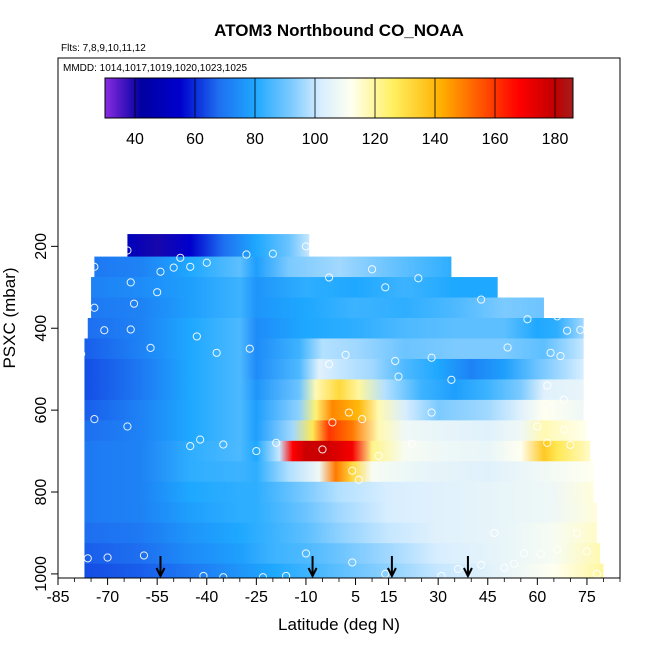 The image size is (650, 650). Describe the element at coordinates (438, 597) in the screenshot. I see `x-tick-label: 30` at that location.